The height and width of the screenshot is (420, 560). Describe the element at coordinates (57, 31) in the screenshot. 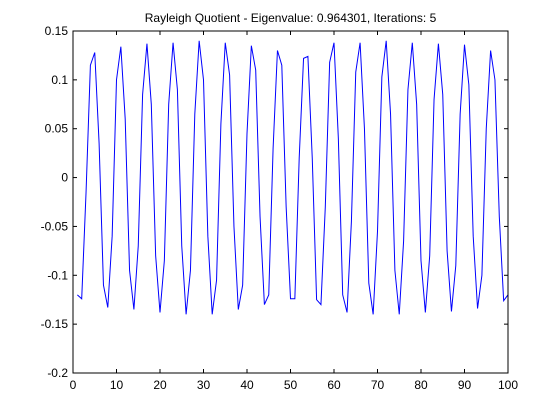

I see `y-tick-label: 0.15` at that location.